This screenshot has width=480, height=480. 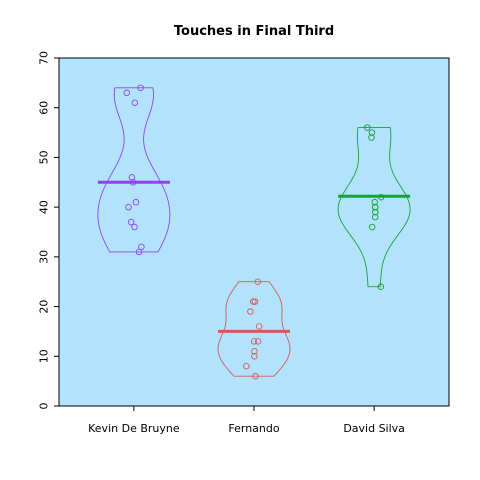 I want to click on y-tick-label: 40, so click(x=44, y=207).